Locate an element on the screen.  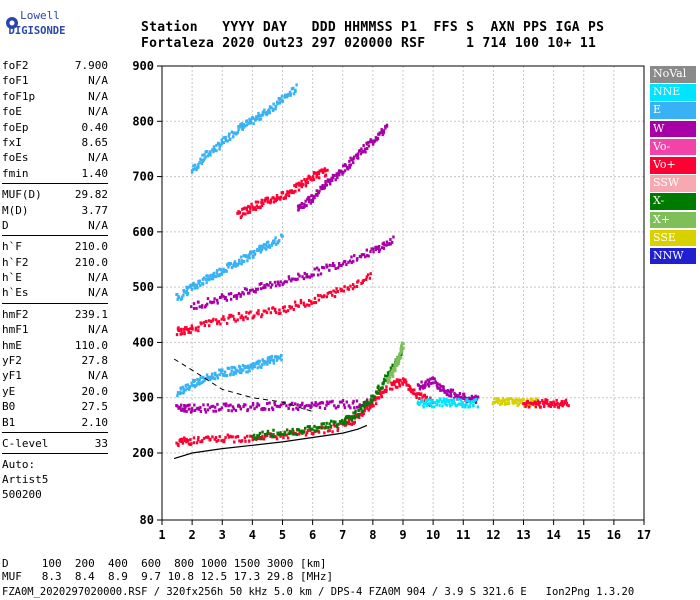
legend-item: X+ is located at coordinates (673, 220).